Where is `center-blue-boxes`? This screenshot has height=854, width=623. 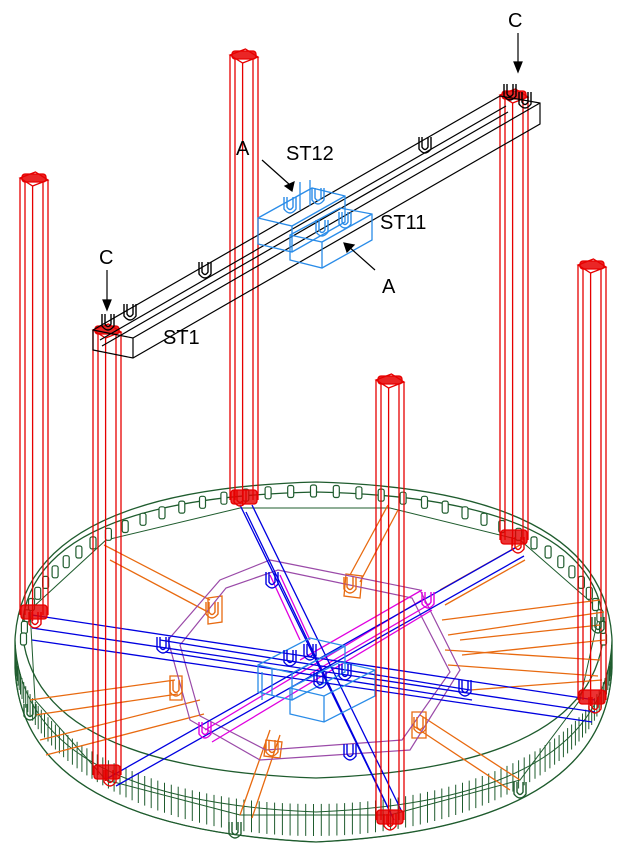
center-blue-boxes is located at coordinates (316, 680).